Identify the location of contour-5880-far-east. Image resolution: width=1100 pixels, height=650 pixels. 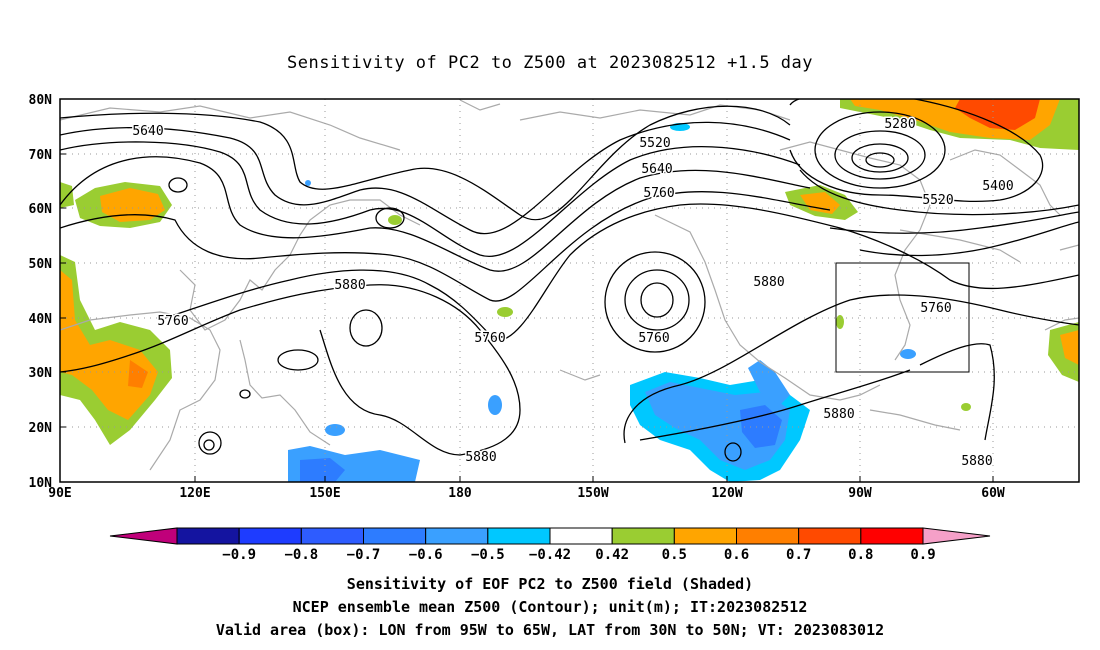
(957, 392).